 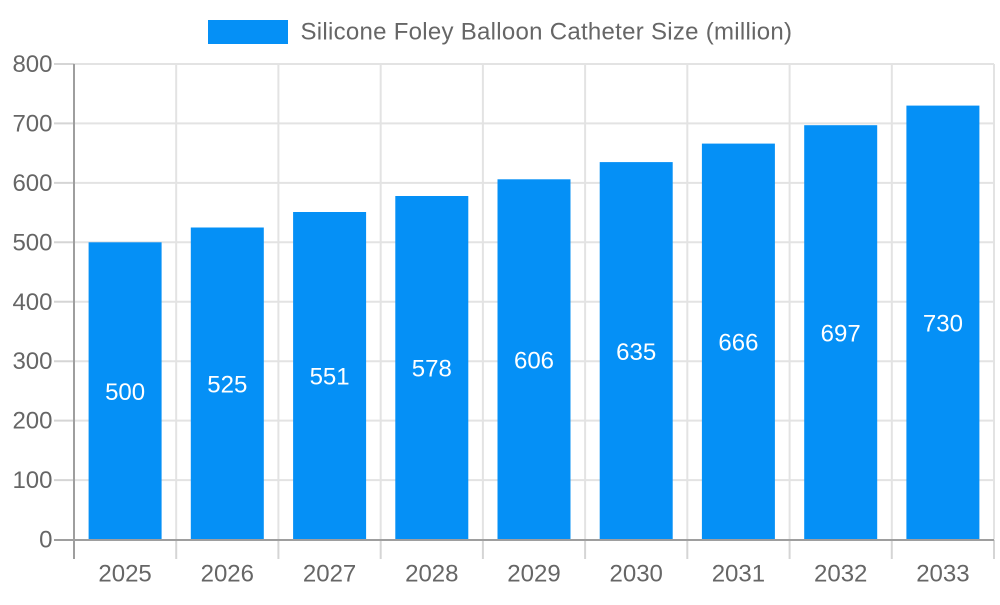 What do you see at coordinates (840, 573) in the screenshot?
I see `svg-text: 2032` at bounding box center [840, 573].